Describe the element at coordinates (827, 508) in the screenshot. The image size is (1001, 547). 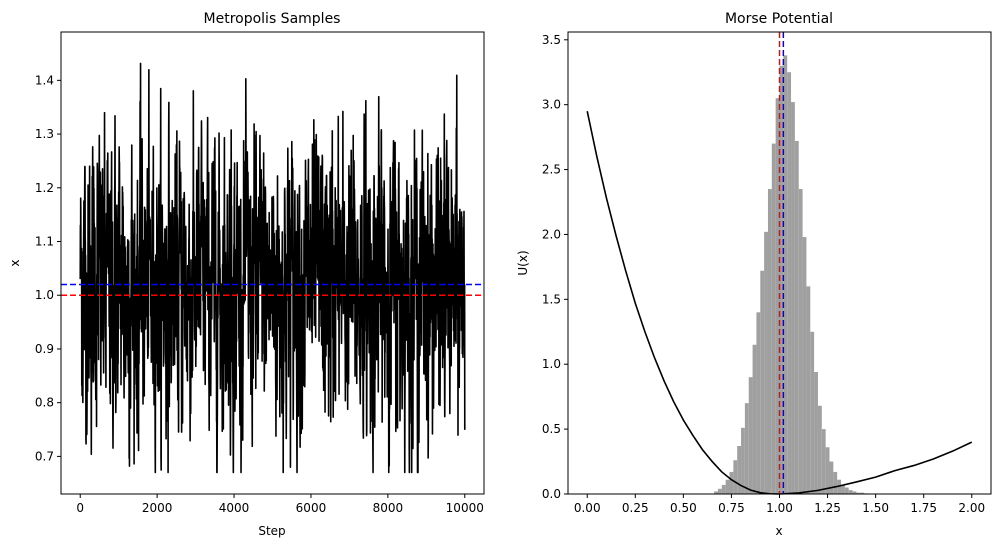
I see `right-x-tick-label: 1.25` at that location.